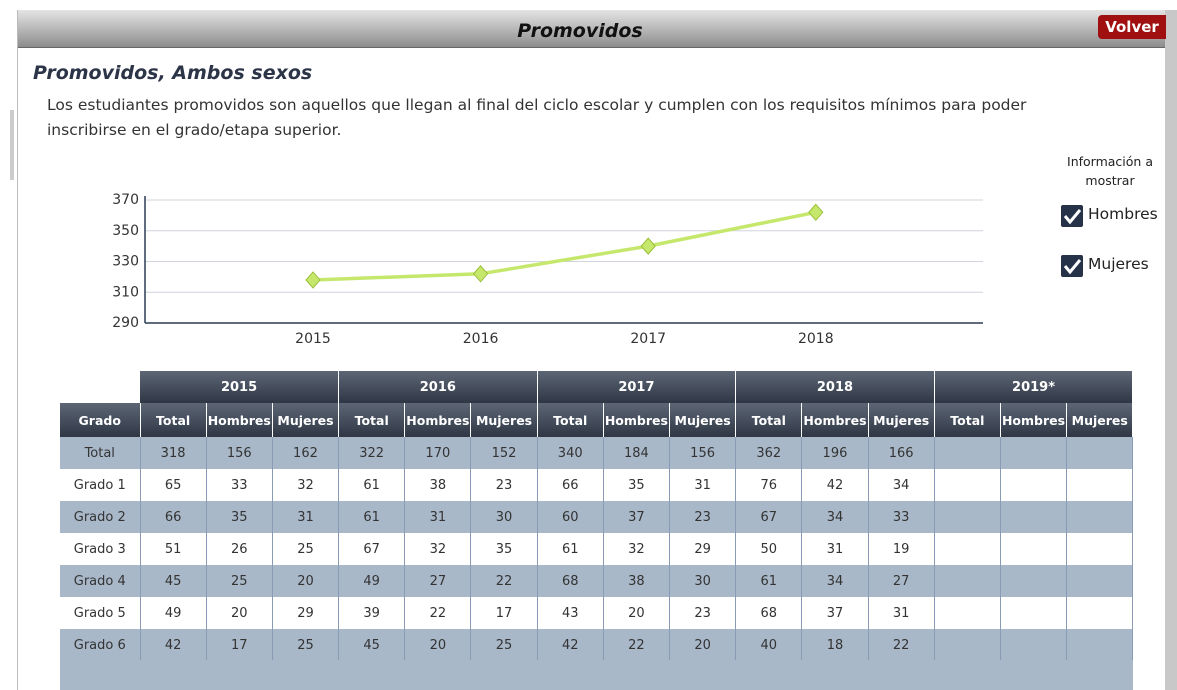 The width and height of the screenshot is (1177, 690). Describe the element at coordinates (12, 145) in the screenshot. I see `scroll-hint` at that location.